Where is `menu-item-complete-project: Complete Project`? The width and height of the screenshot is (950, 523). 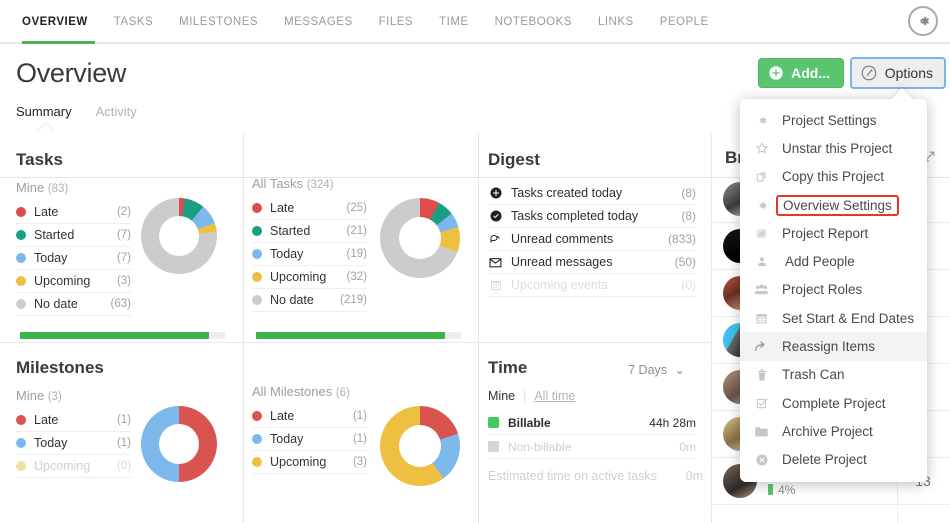 menu-item-complete-project: Complete Project is located at coordinates (833, 403).